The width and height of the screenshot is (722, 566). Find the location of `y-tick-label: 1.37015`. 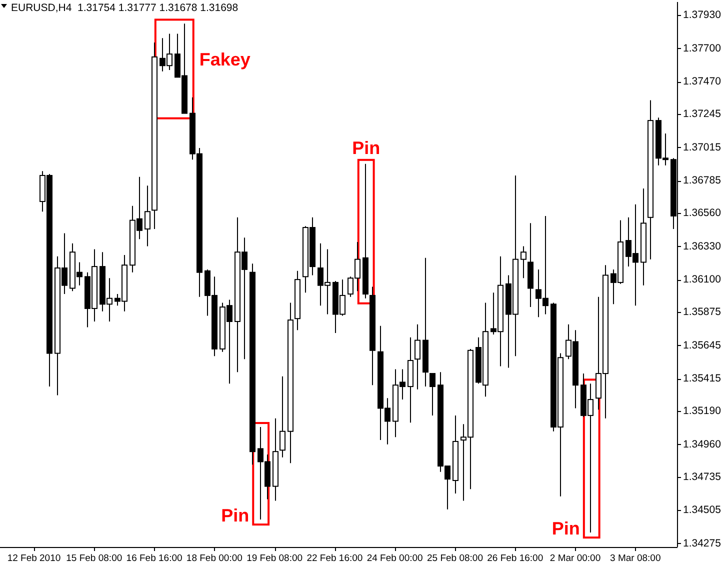

y-tick-label: 1.37015 is located at coordinates (702, 147).